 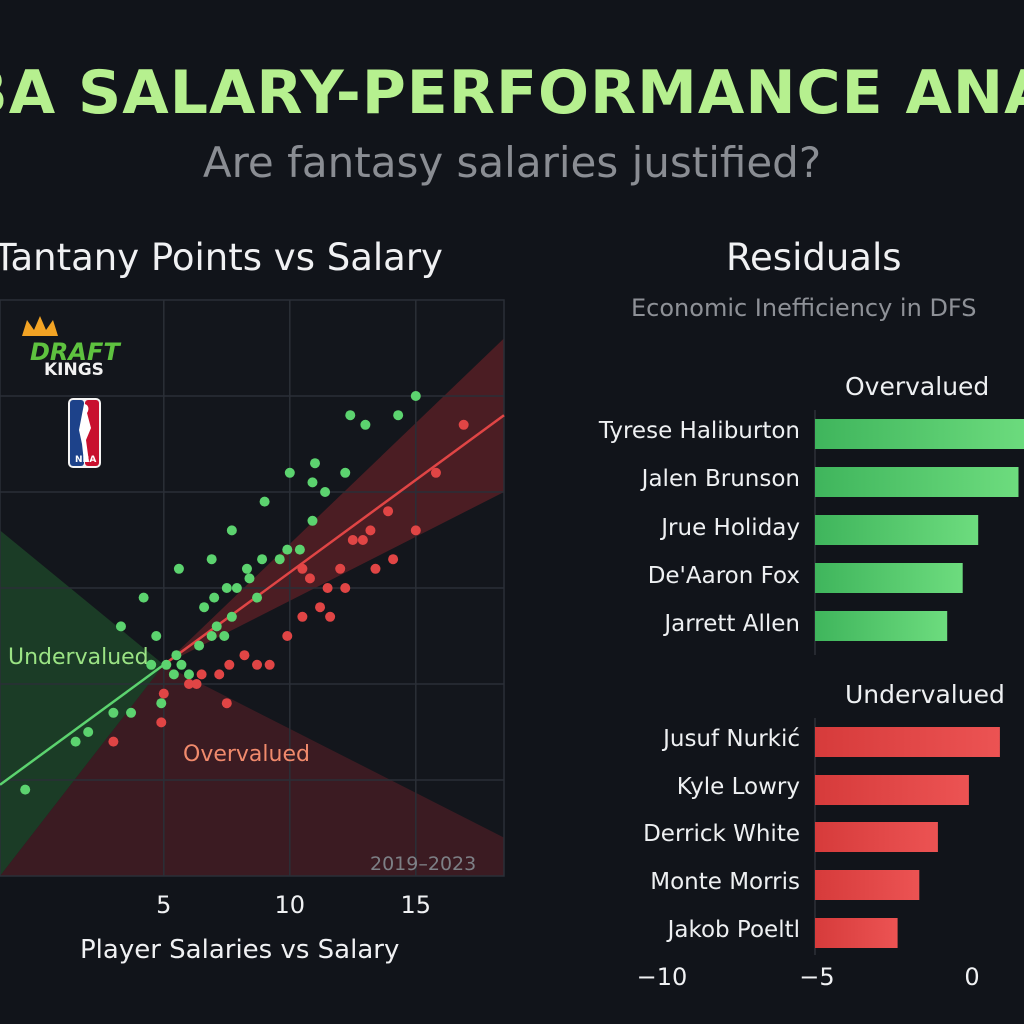 What do you see at coordinates (731, 739) in the screenshot?
I see `player-label: Jusuf Nurkić` at bounding box center [731, 739].